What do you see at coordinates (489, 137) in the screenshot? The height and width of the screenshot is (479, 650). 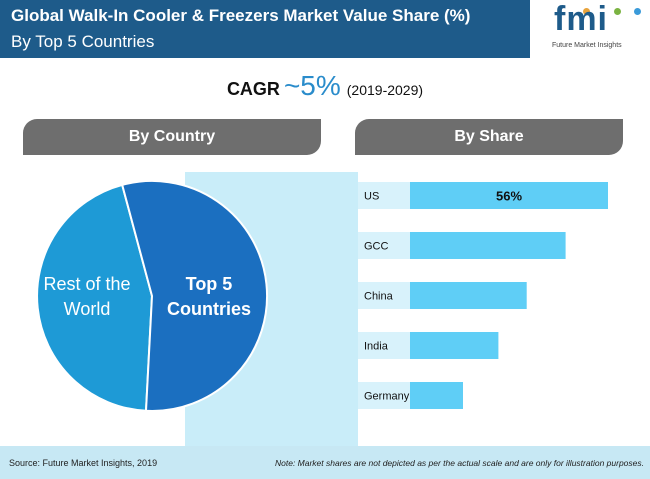 I see `tab-by-share: By Share` at bounding box center [489, 137].